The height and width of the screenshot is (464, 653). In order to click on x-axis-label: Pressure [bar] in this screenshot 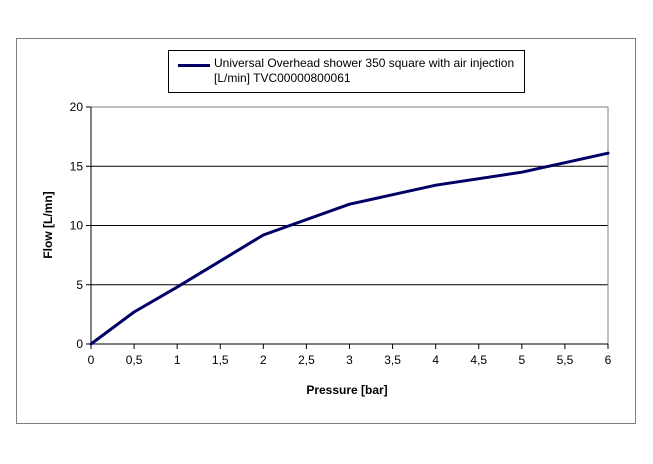, I will do `click(347, 390)`.